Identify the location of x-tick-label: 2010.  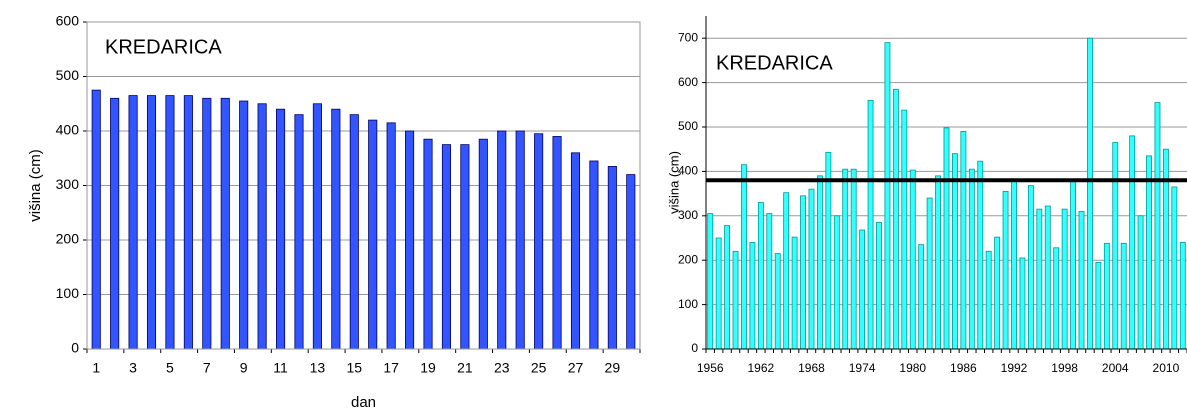
(1166, 368).